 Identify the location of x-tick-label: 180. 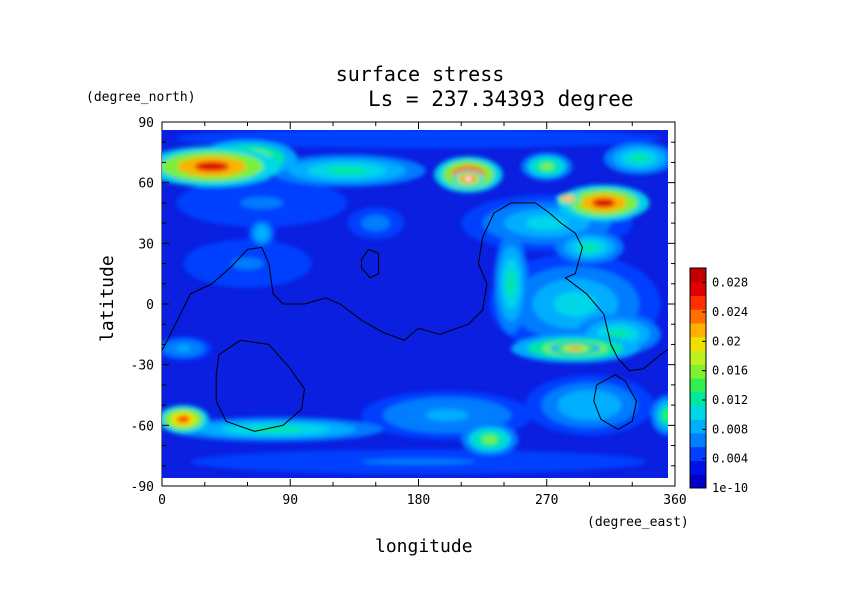
(418, 500).